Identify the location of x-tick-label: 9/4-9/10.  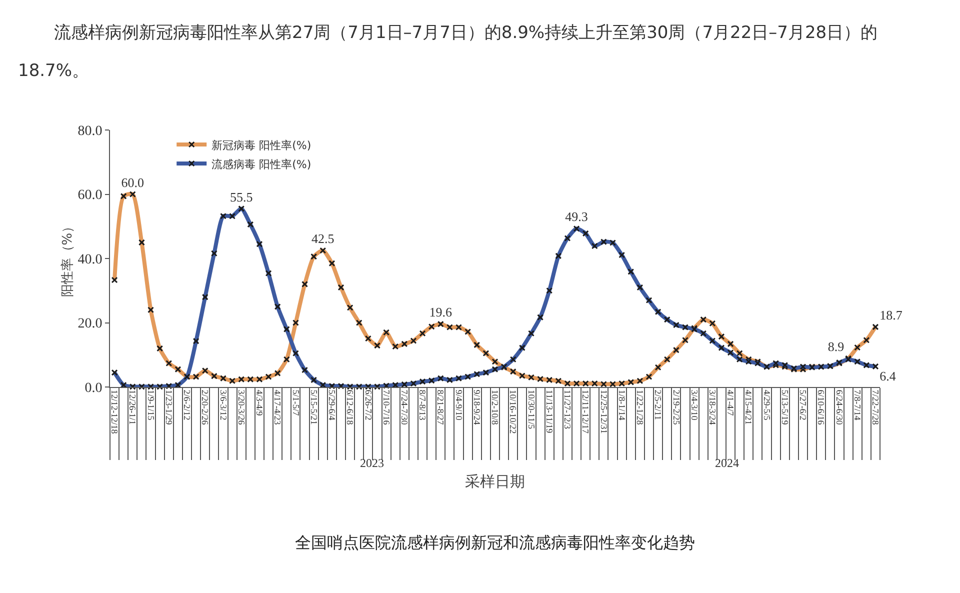
(459, 405).